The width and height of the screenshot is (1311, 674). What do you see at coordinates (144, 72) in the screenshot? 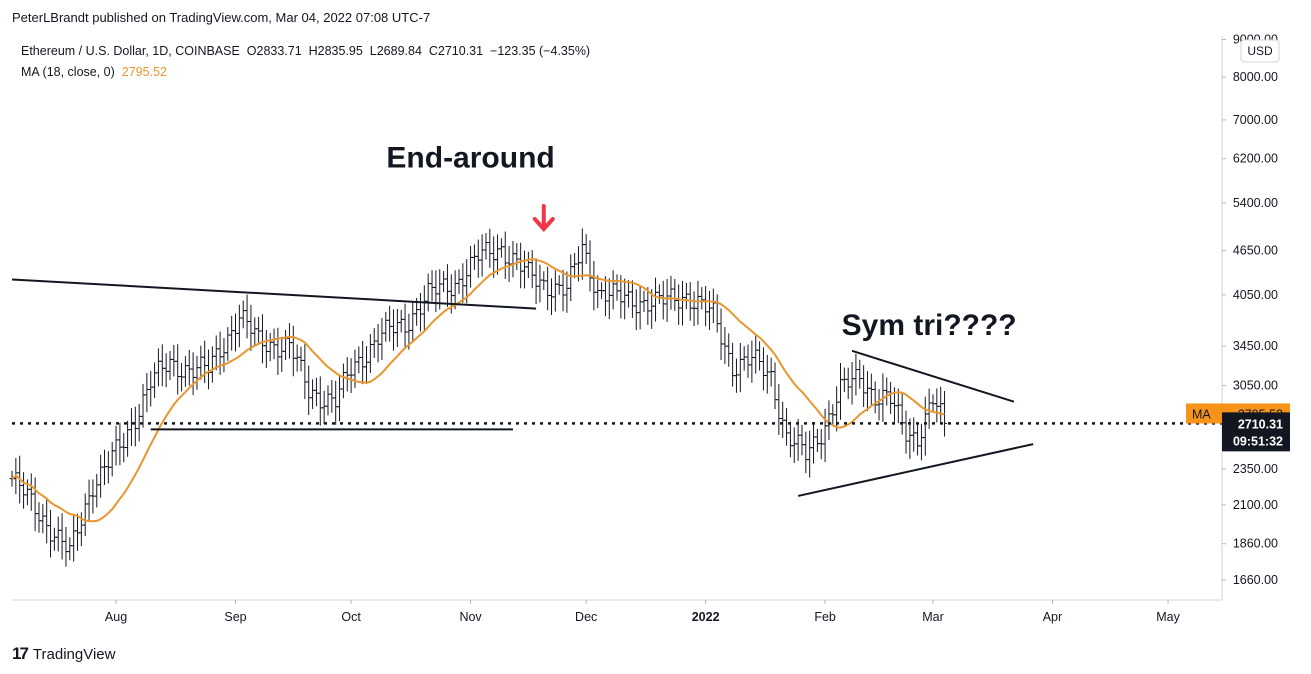
I see `ma-legend-value: 2795.52` at bounding box center [144, 72].